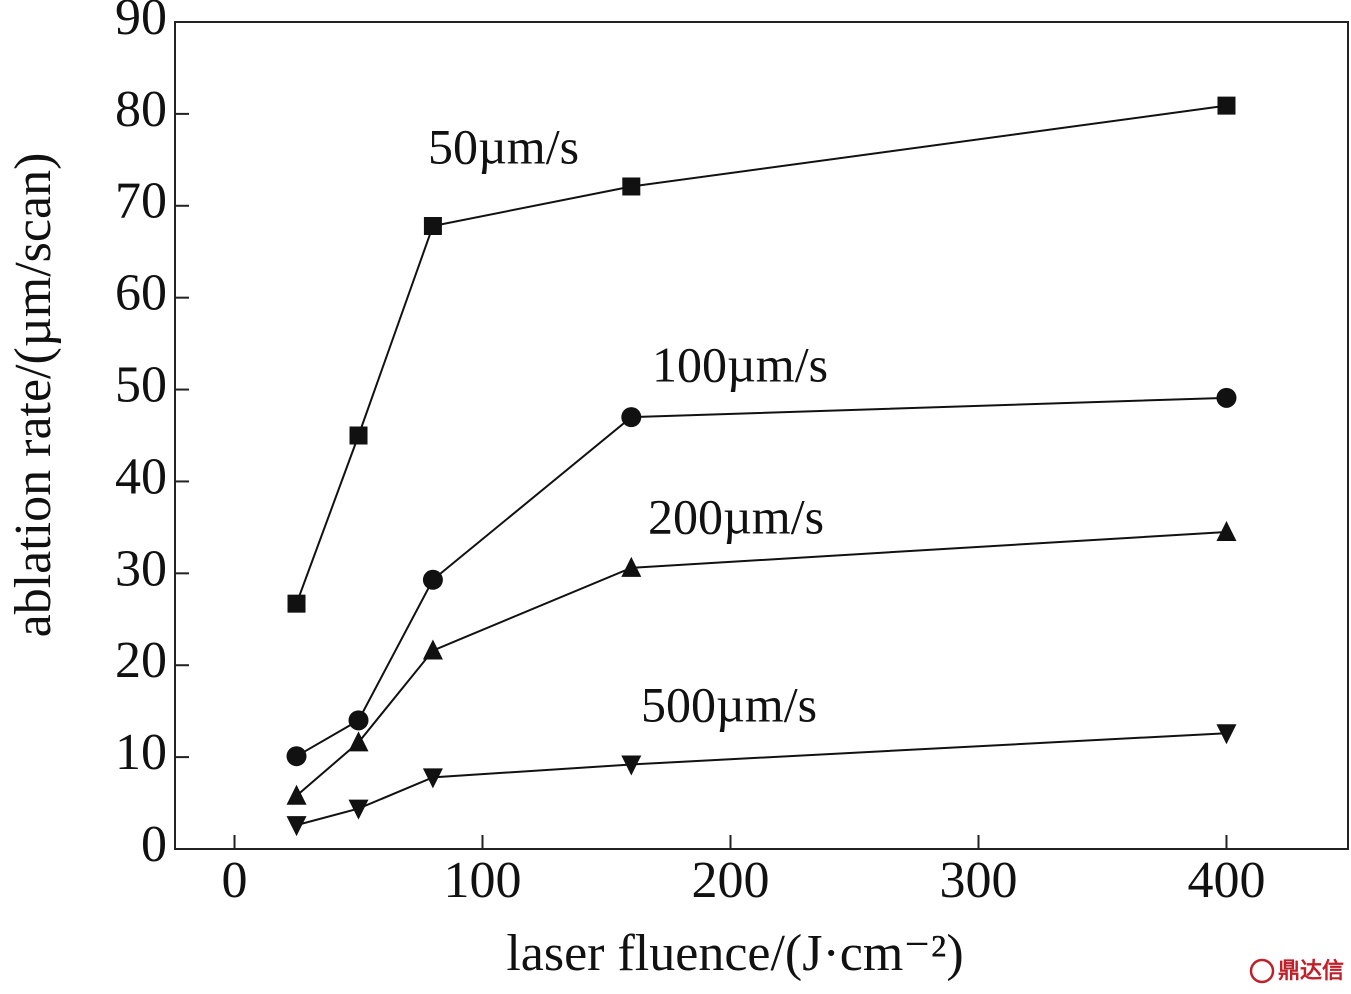 The width and height of the screenshot is (1351, 994). What do you see at coordinates (141, 23) in the screenshot?
I see `y-tick-label: 90` at bounding box center [141, 23].